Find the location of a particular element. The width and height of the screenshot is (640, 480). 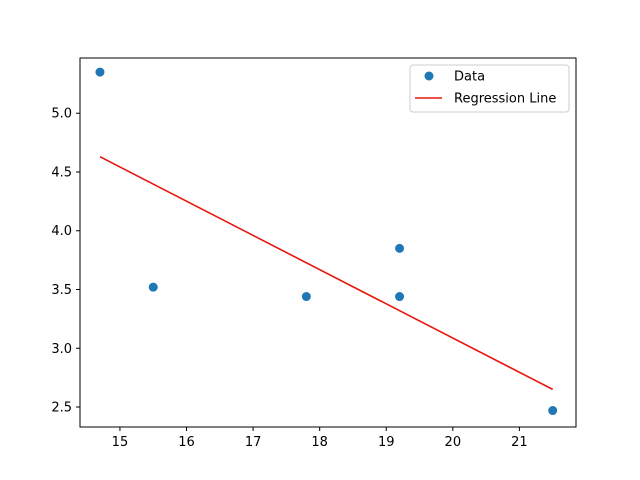

legend: Data Regression Line is located at coordinates (489, 88).